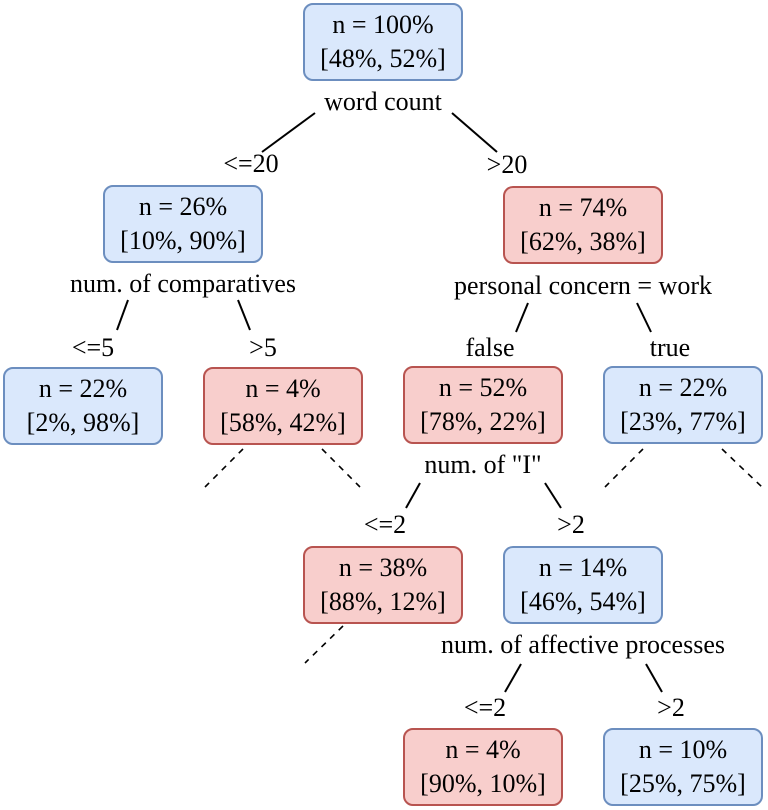 The image size is (768, 810). What do you see at coordinates (683, 405) in the screenshot?
I see `node-true: n = 22% [23%, 77%]` at bounding box center [683, 405].